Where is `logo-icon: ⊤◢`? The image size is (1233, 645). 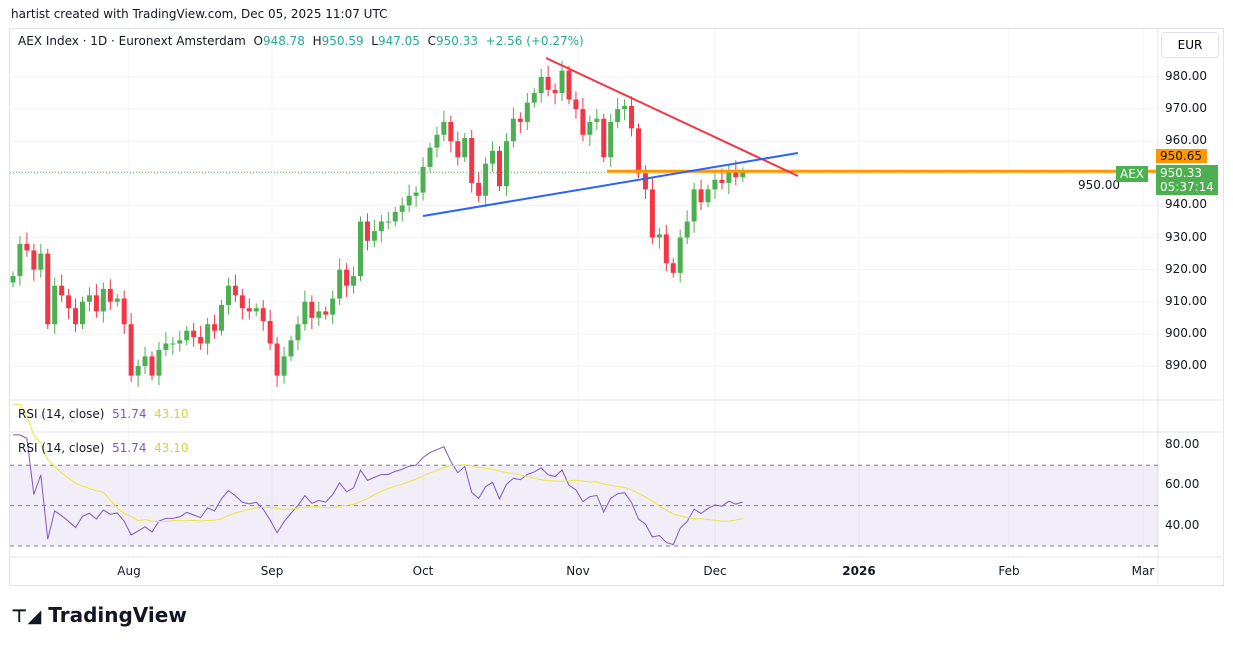 logo-icon: ⊤◢ is located at coordinates (26, 616).